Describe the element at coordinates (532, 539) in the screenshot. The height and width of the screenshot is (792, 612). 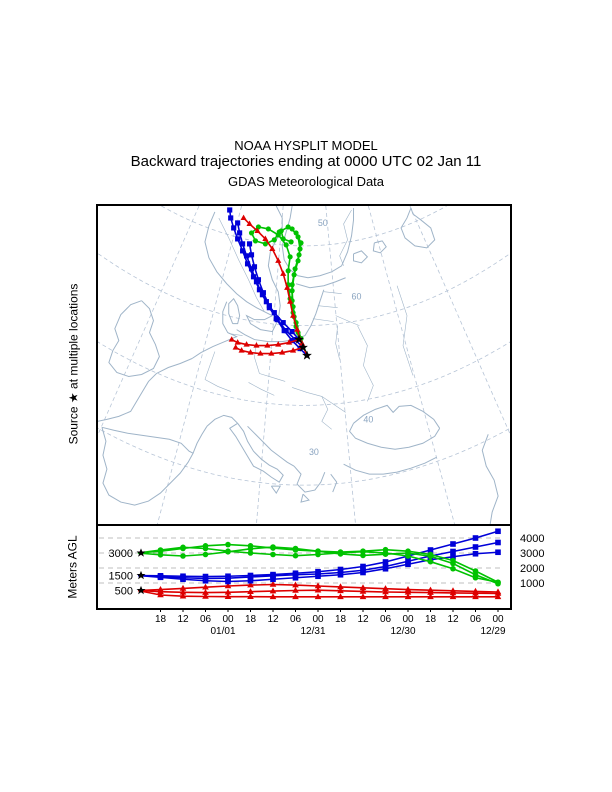
I see `right-axis-label: 4000` at that location.